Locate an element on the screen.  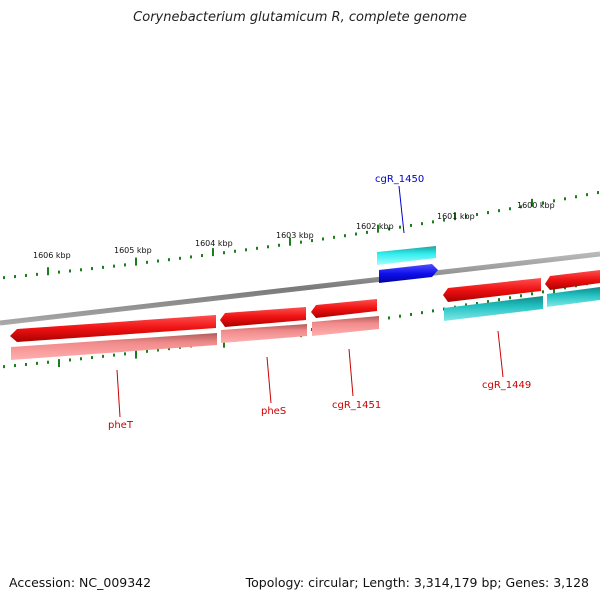
accession-value: NC_009342 is located at coordinates (115, 582).